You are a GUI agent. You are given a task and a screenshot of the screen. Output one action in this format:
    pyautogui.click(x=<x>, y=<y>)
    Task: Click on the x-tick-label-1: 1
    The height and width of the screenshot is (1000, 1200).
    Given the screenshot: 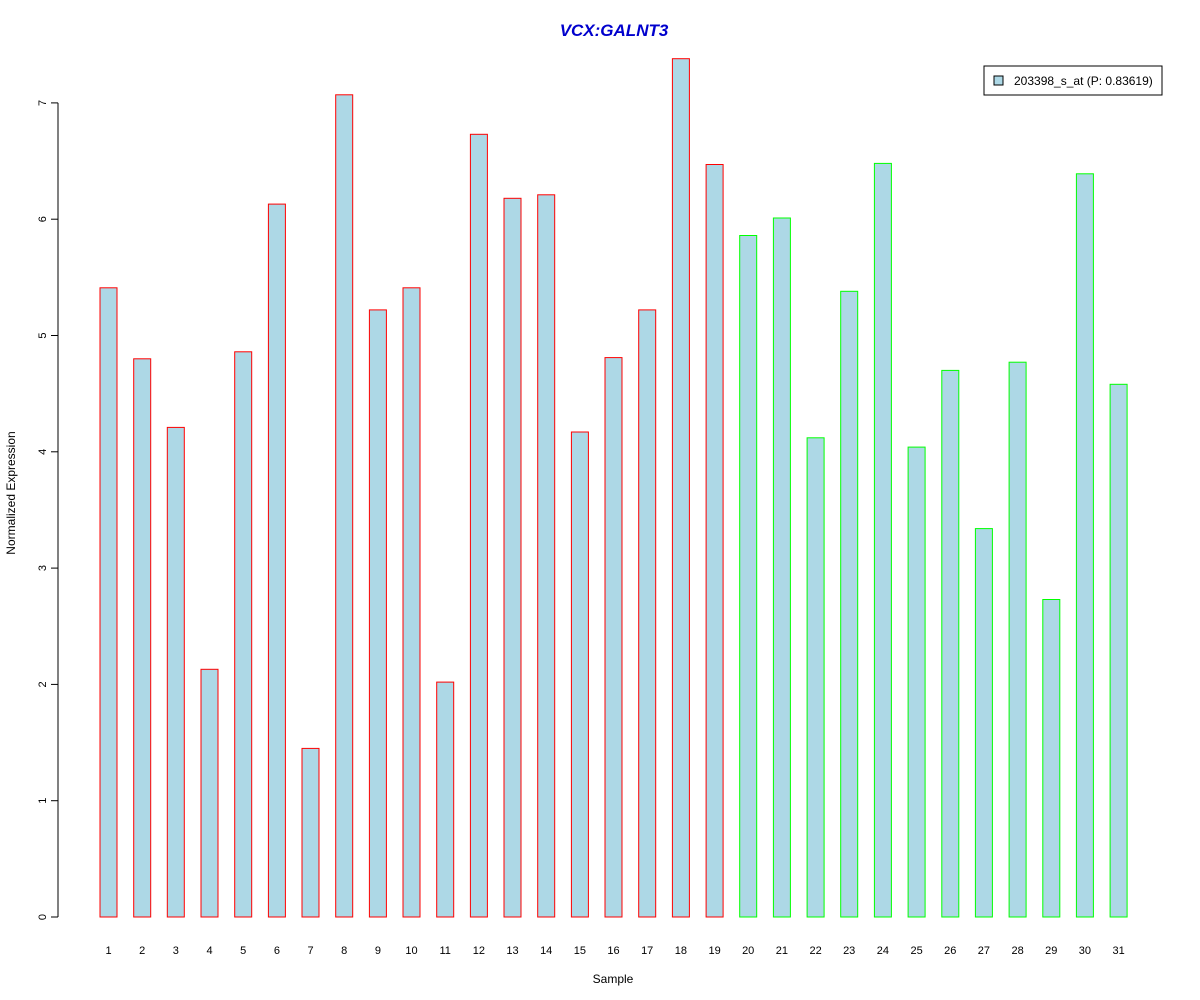 What is the action you would take?
    pyautogui.click(x=108, y=951)
    